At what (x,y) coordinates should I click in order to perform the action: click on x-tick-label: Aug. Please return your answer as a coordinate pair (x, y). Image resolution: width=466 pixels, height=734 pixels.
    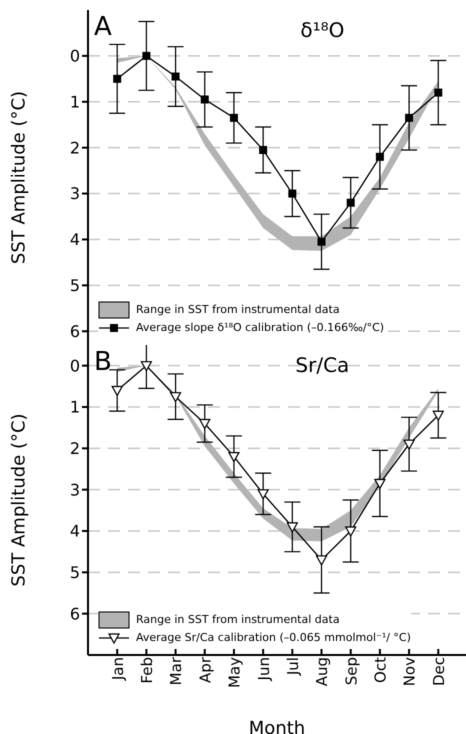
    Looking at the image, I should click on (322, 671).